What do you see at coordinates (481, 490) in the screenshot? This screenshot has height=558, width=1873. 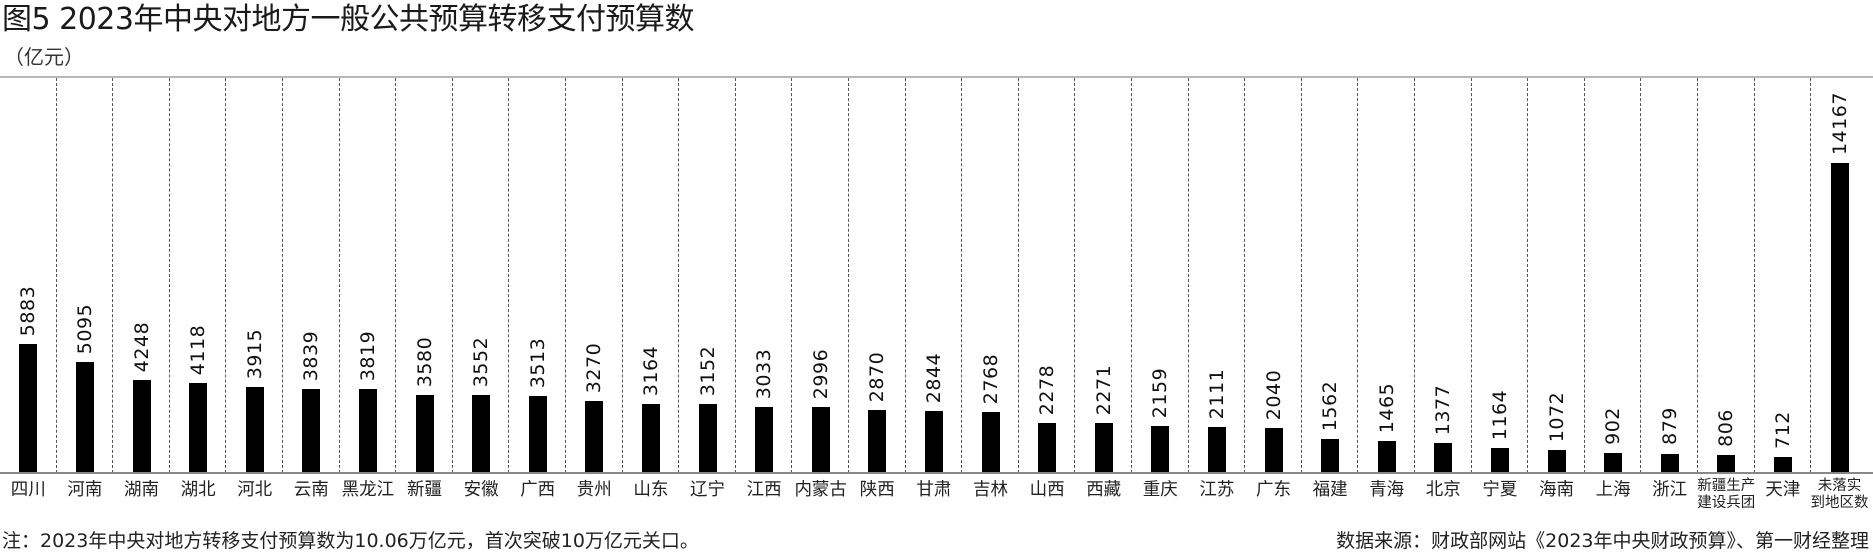 I see `category-label: 安徽` at bounding box center [481, 490].